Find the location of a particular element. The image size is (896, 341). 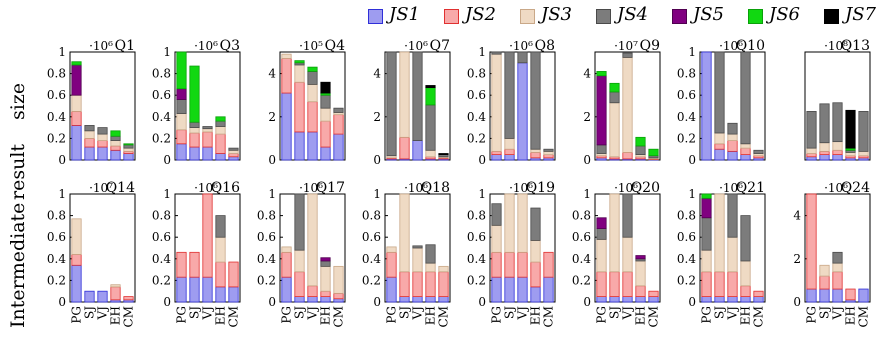

y-tick-label: 0.4 is located at coordinates (161, 117).